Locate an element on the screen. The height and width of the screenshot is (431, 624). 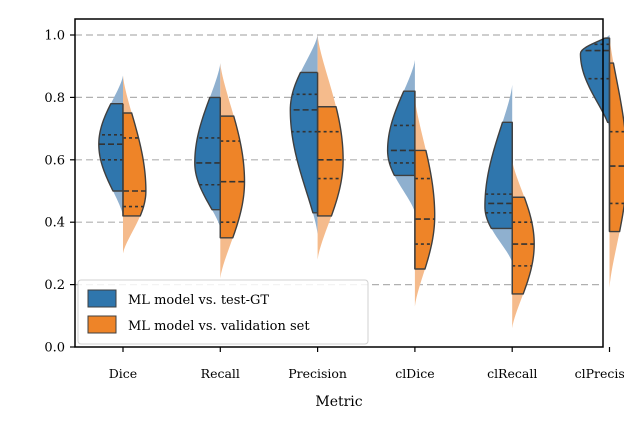
violin-dice-test-gt is located at coordinates (111, 145).